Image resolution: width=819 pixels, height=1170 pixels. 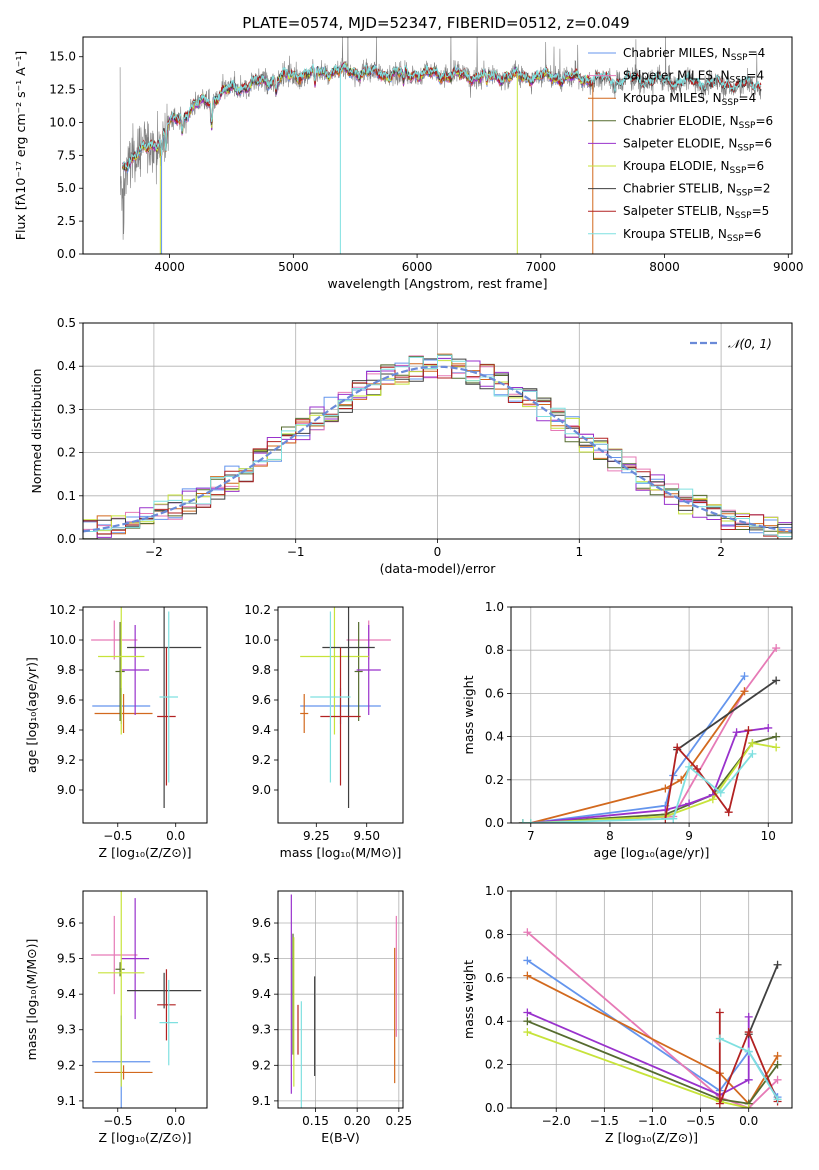 What do you see at coordinates (296, 552) in the screenshot?
I see `x-tick-label: −1` at bounding box center [296, 552].